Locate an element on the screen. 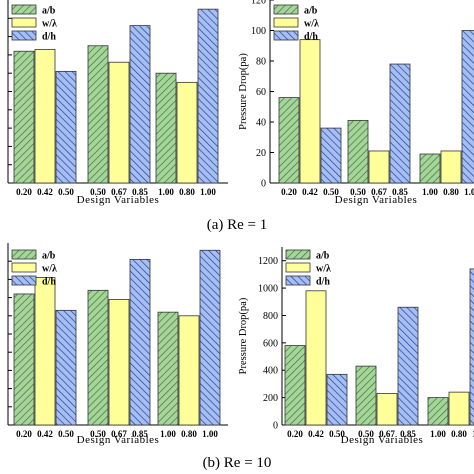 Image resolution: width=474 pixels, height=474 pixels. y-tick-label: 600 is located at coordinates (270, 343).